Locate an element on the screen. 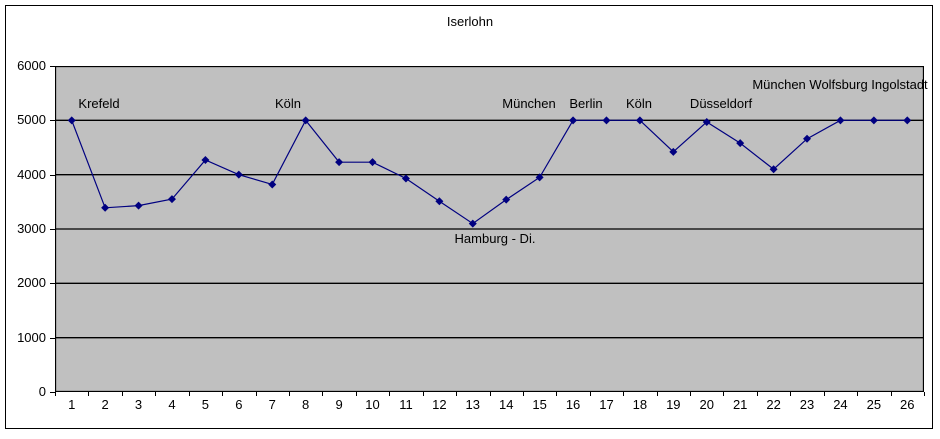 This screenshot has height=439, width=940. x-axis-label: 23 is located at coordinates (807, 404).